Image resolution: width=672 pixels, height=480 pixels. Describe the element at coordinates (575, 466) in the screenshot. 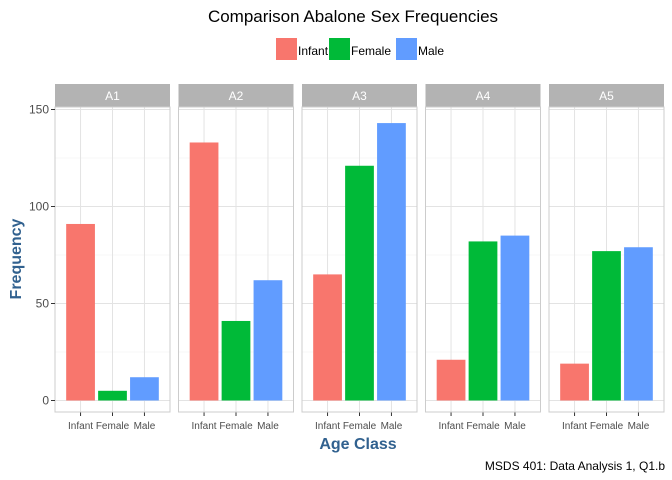

I see `chart-caption: MSDS 401: Data Analysis 1, Q1.b` at that location.